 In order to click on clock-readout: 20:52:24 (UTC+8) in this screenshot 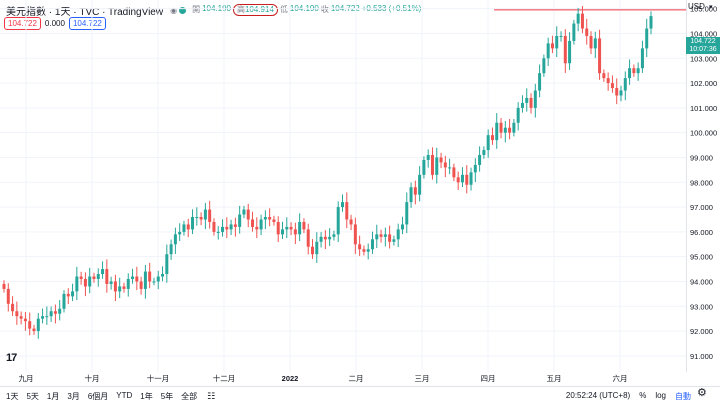, I will do `click(598, 395)`.